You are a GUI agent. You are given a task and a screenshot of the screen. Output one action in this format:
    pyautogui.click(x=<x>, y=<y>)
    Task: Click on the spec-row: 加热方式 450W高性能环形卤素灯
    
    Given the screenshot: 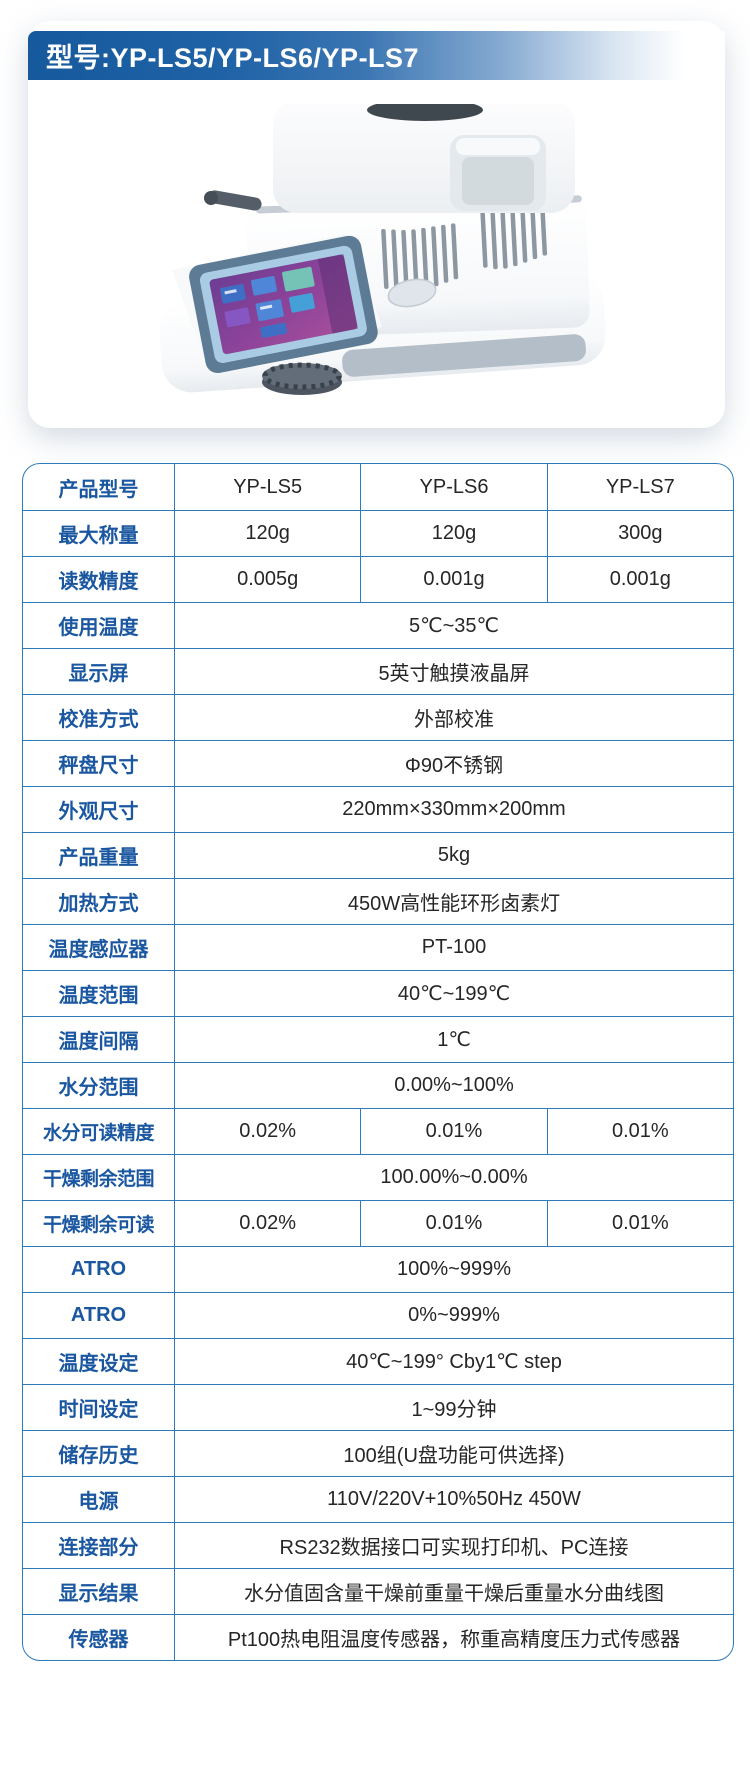 What is the action you would take?
    pyautogui.click(x=378, y=901)
    